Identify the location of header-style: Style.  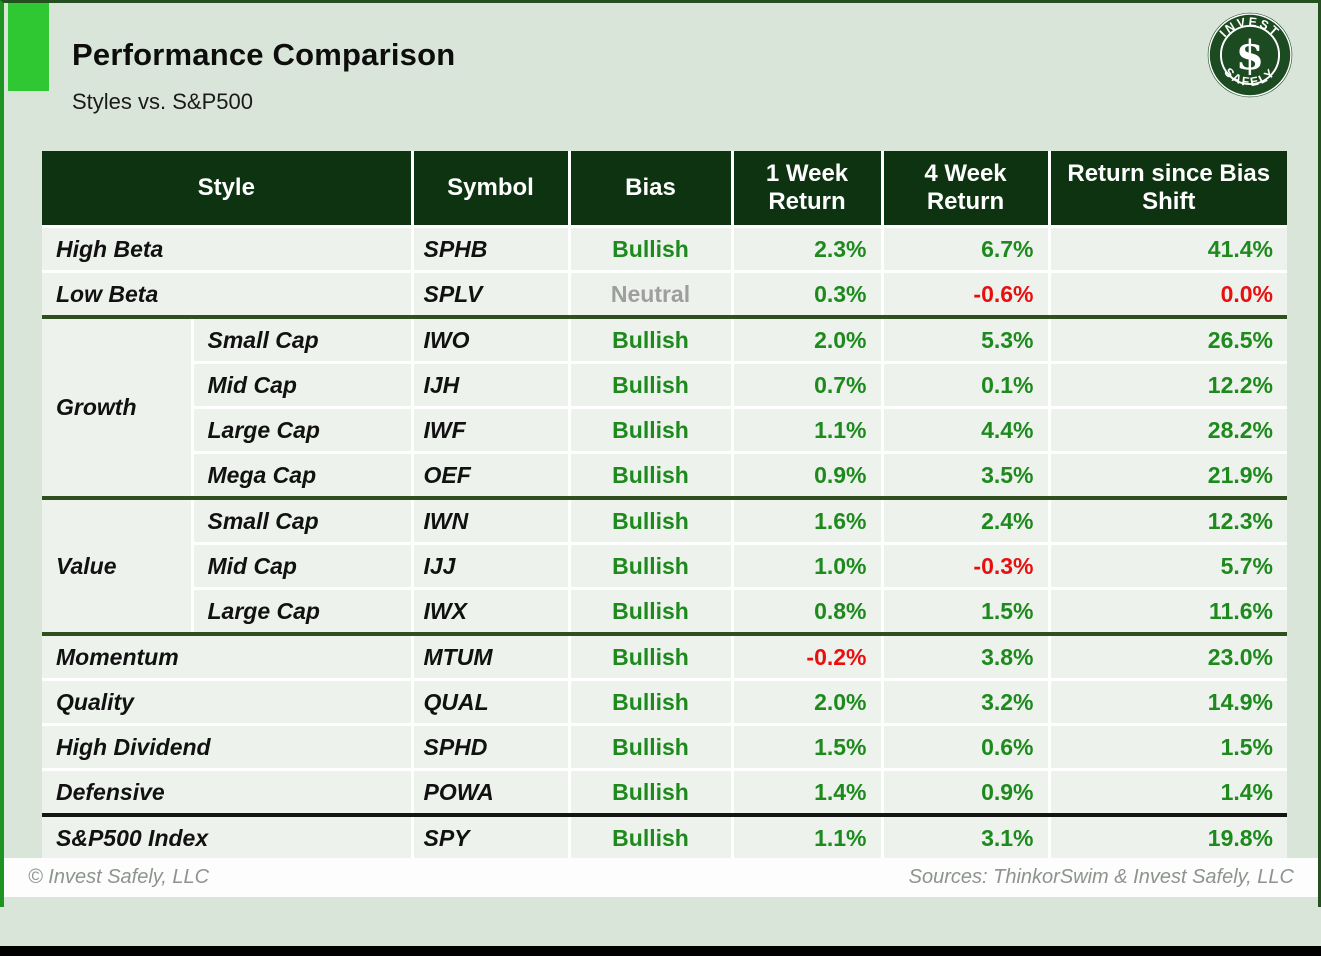
(228, 189).